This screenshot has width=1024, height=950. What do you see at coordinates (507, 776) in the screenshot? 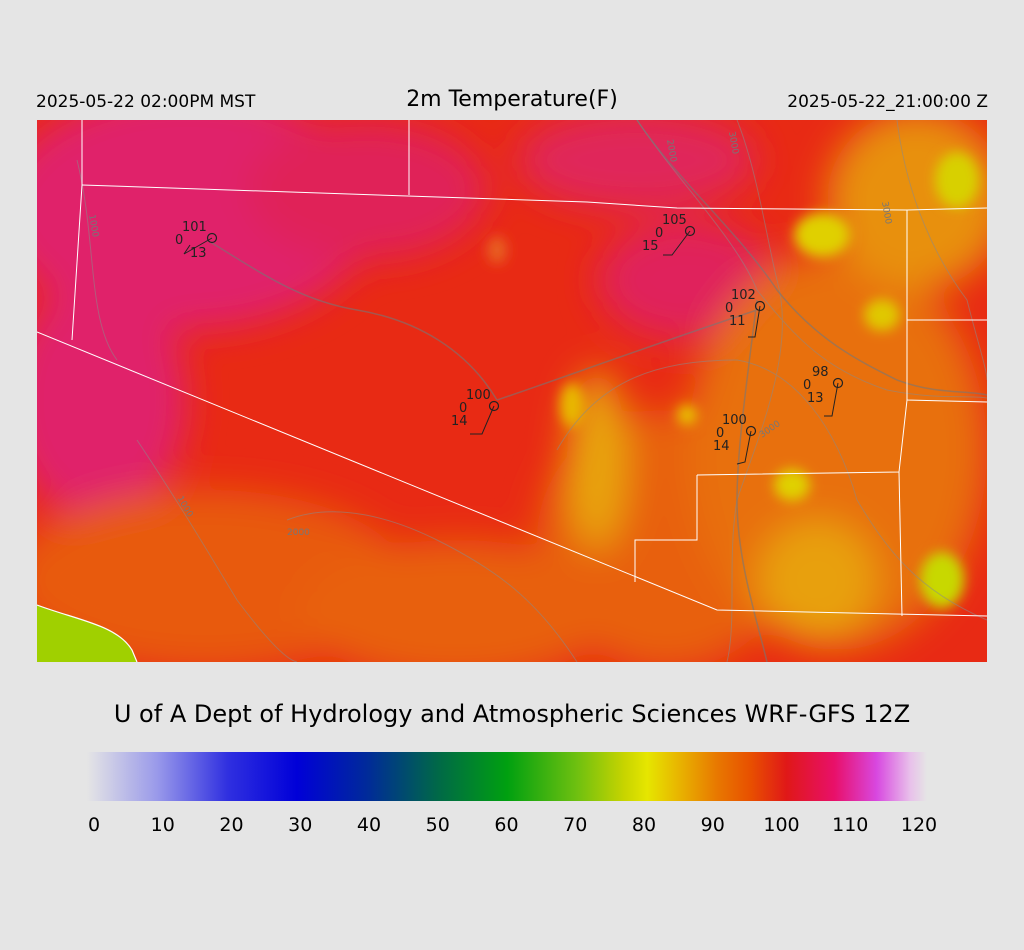
I see `temperature-colorbar` at bounding box center [507, 776].